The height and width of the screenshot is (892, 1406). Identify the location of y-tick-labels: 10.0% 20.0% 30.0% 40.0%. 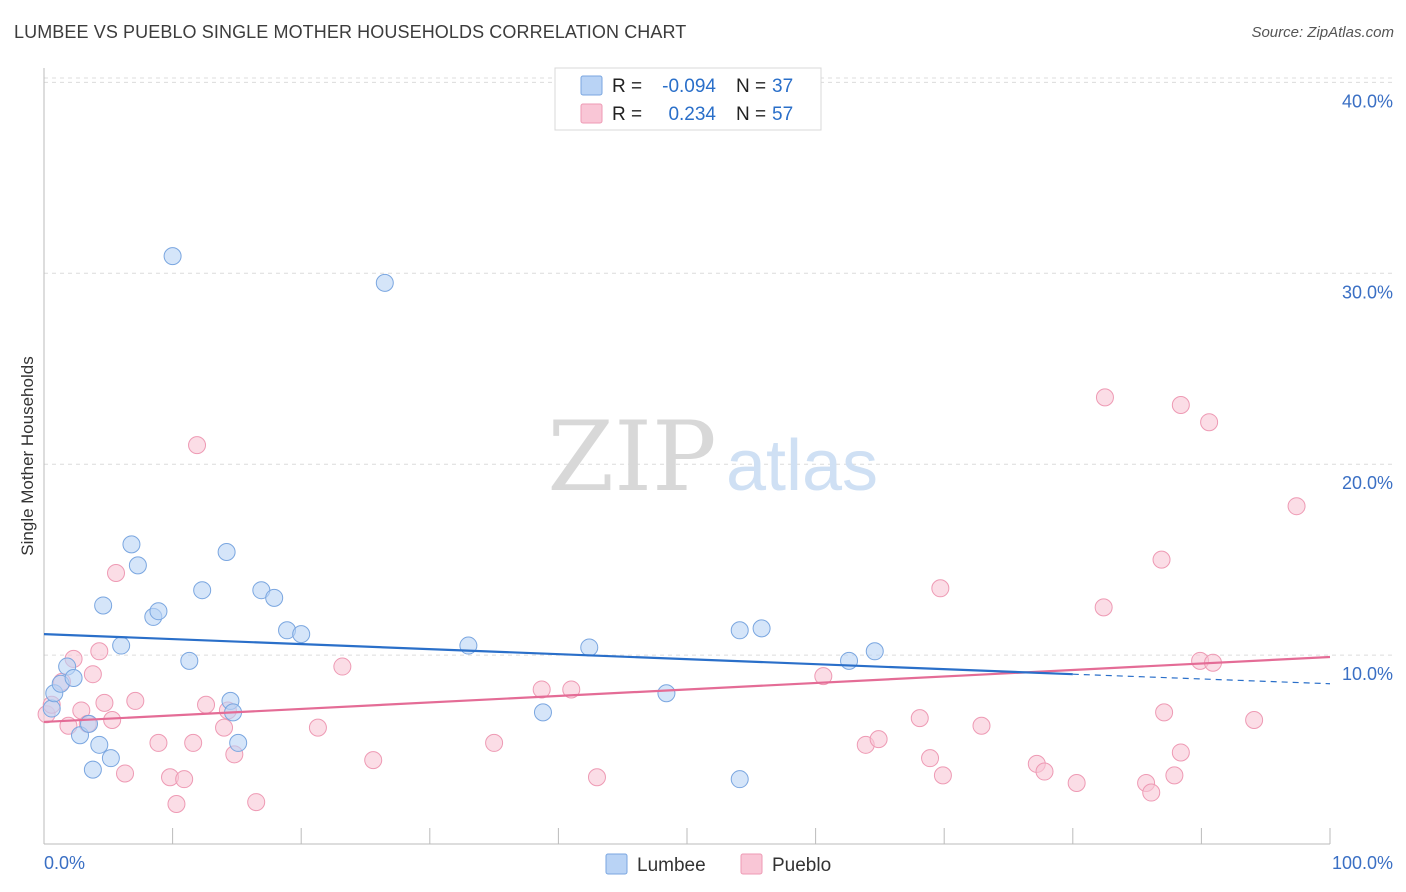
(1367, 387).